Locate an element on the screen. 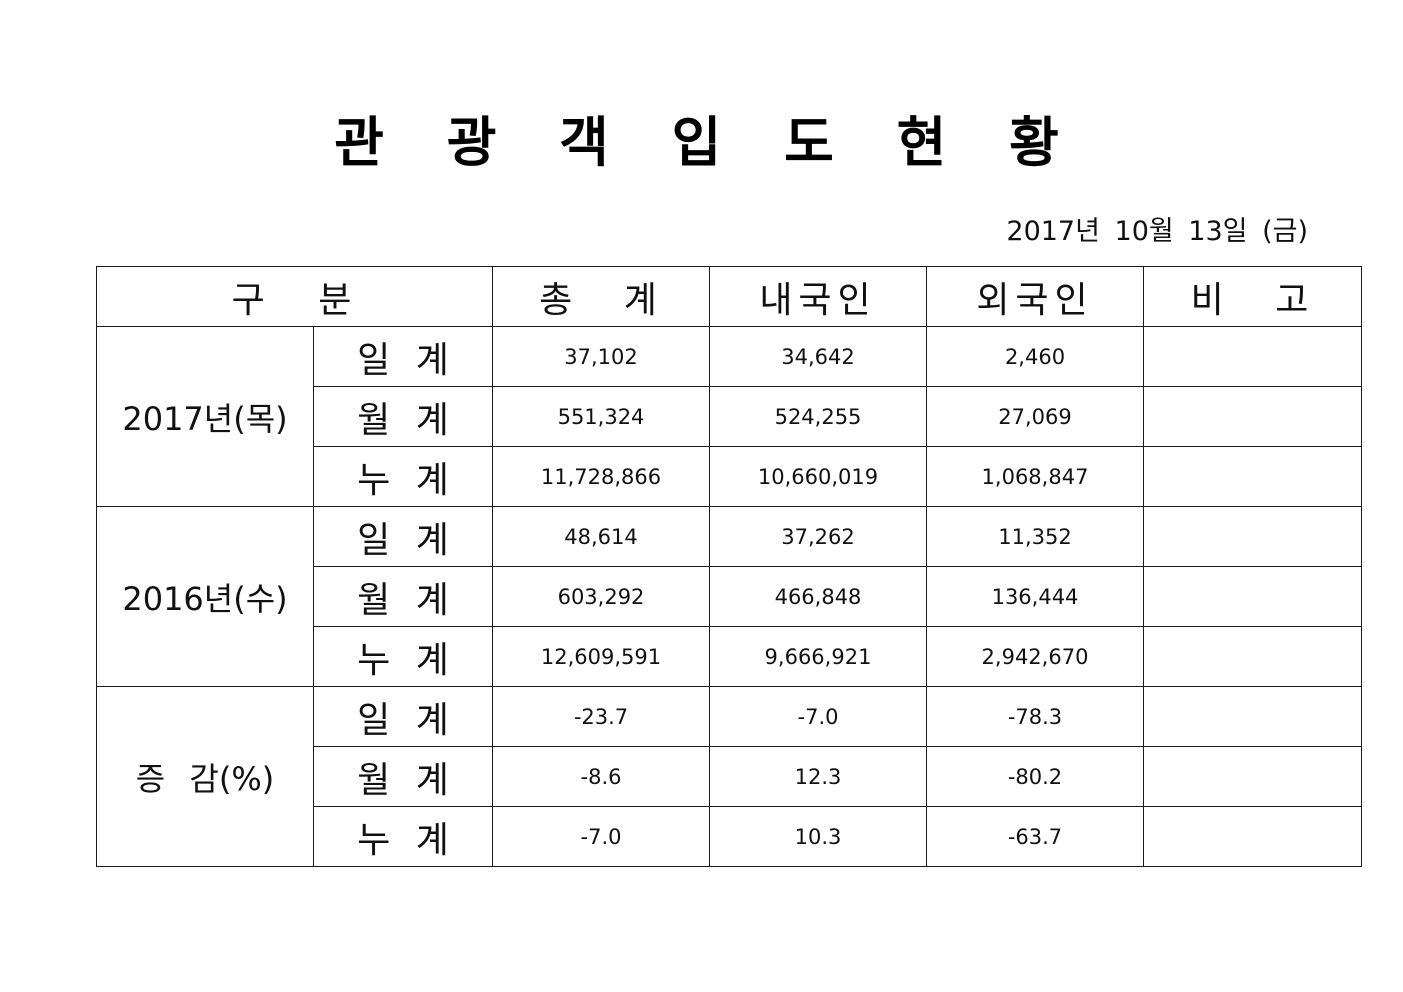 The height and width of the screenshot is (992, 1403). cell-foreign: 136,444 is located at coordinates (1035, 596).